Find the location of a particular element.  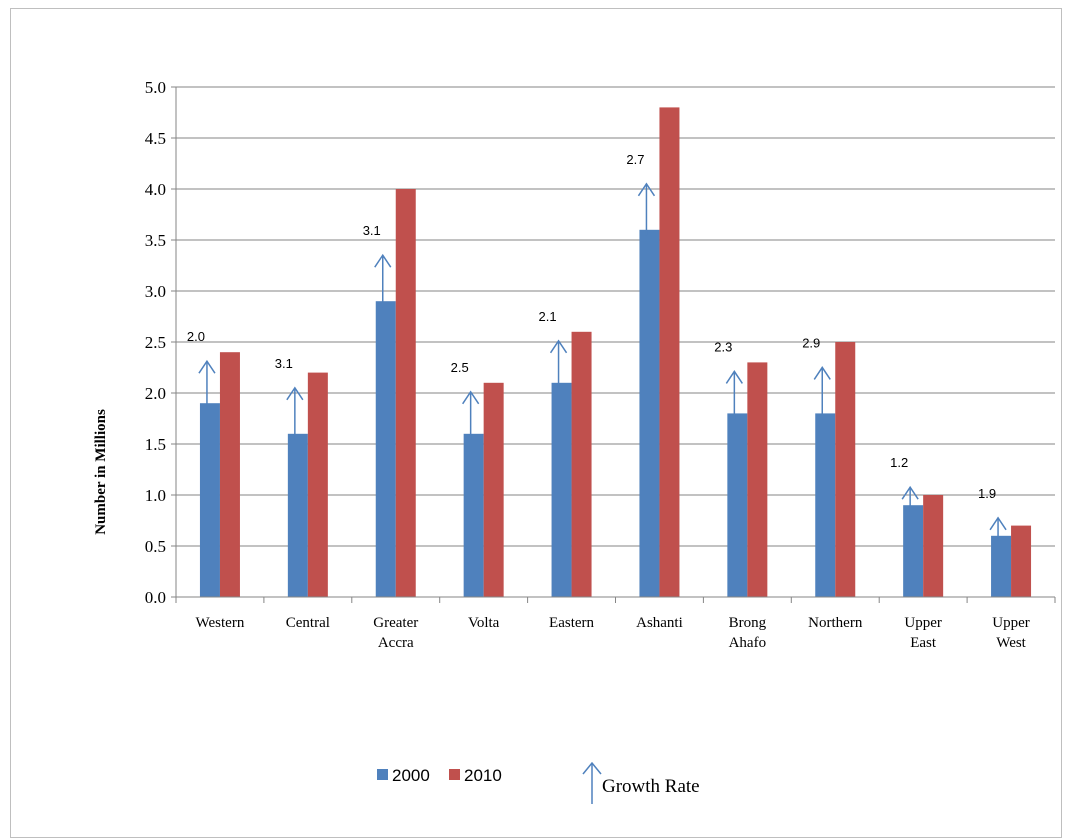

y-tick-label: 1.5 is located at coordinates (155, 444).